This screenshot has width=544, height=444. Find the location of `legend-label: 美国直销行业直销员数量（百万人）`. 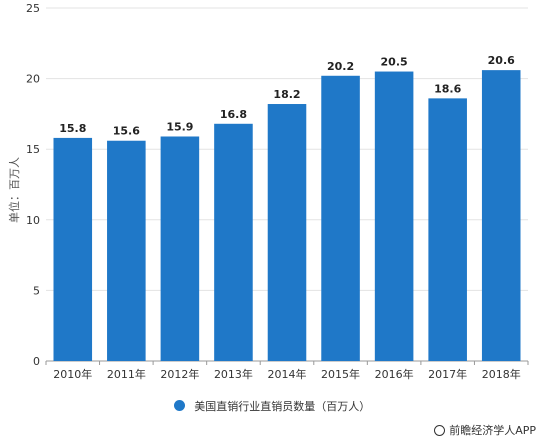

legend-label: 美国直销行业直销员数量（百万人） is located at coordinates (282, 406).